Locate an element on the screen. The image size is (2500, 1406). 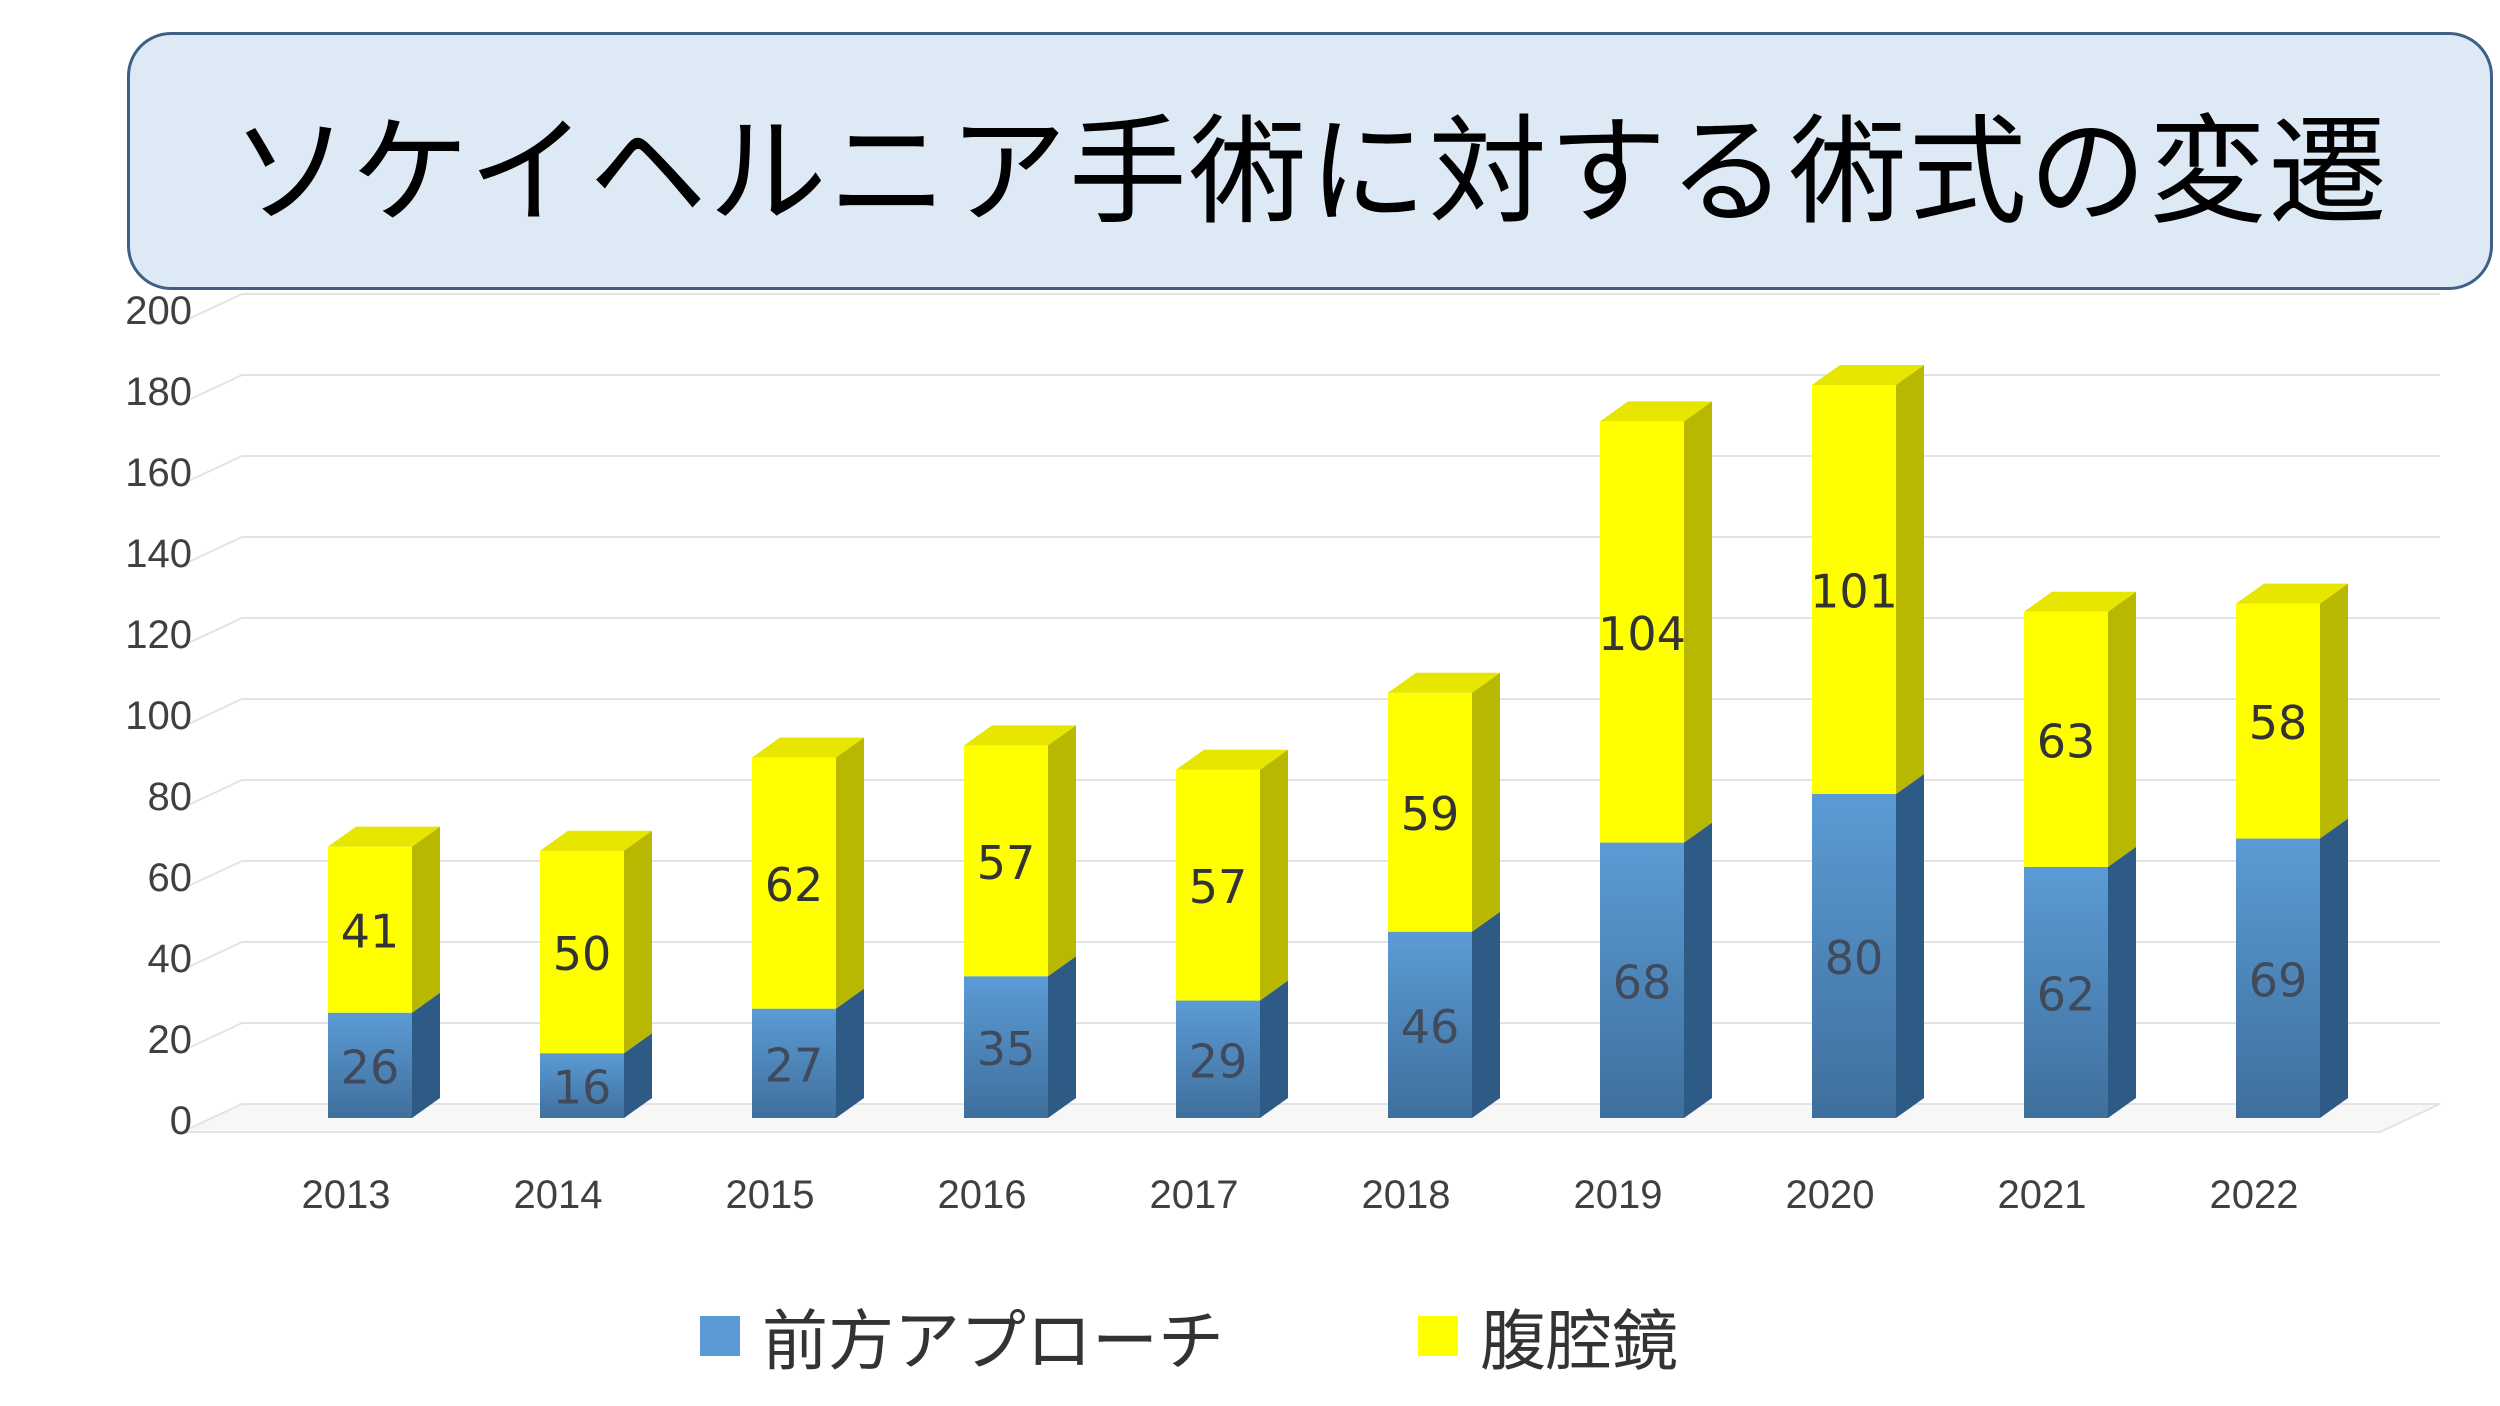
data-label-laparoscopic: 59 is located at coordinates (1430, 814).